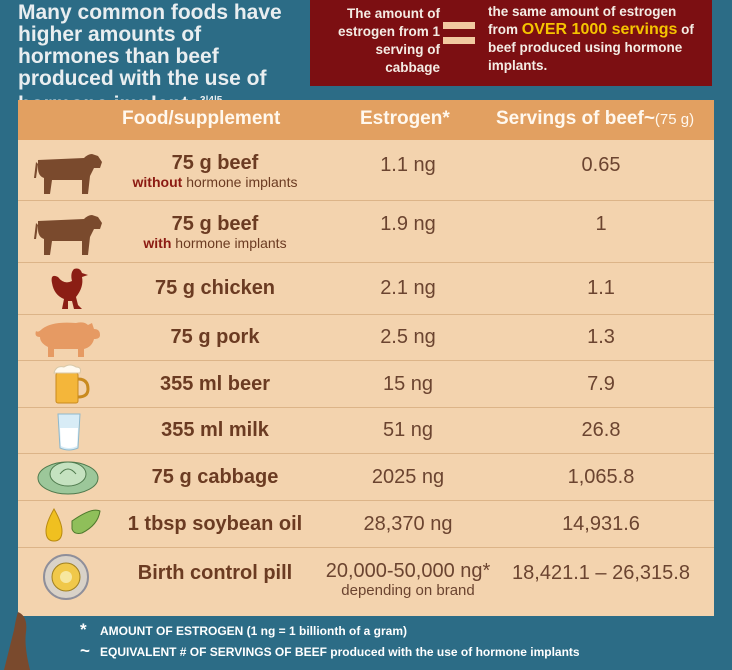 The image size is (732, 670). Describe the element at coordinates (215, 477) in the screenshot. I see `food-name: 75 g cabbage` at that location.